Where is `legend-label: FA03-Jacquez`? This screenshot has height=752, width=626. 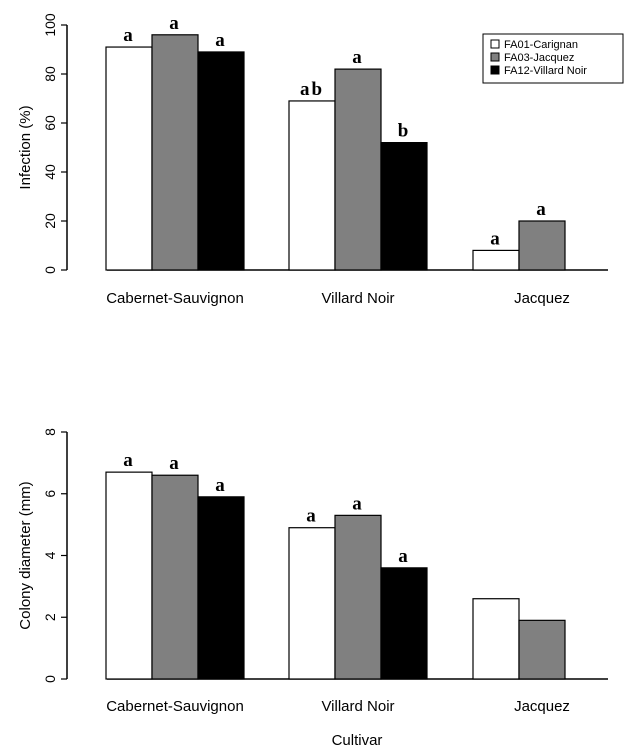
legend-label: FA03-Jacquez is located at coordinates (539, 58).